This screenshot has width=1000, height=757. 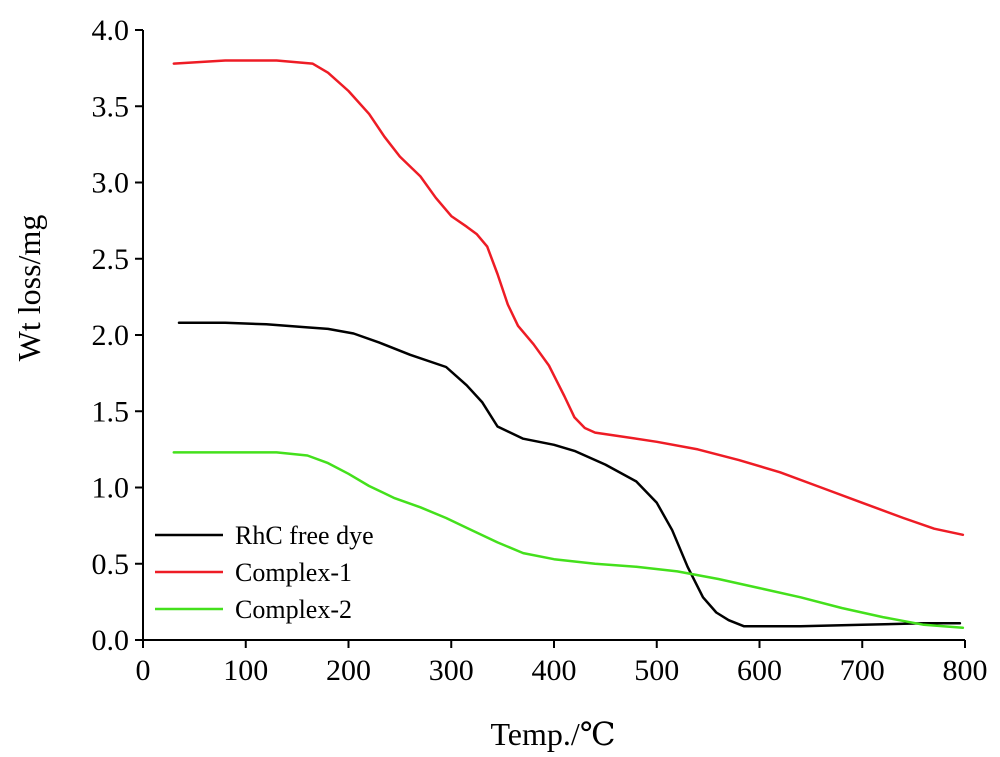 What do you see at coordinates (111, 259) in the screenshot?
I see `y-tick-label: 2.5` at bounding box center [111, 259].